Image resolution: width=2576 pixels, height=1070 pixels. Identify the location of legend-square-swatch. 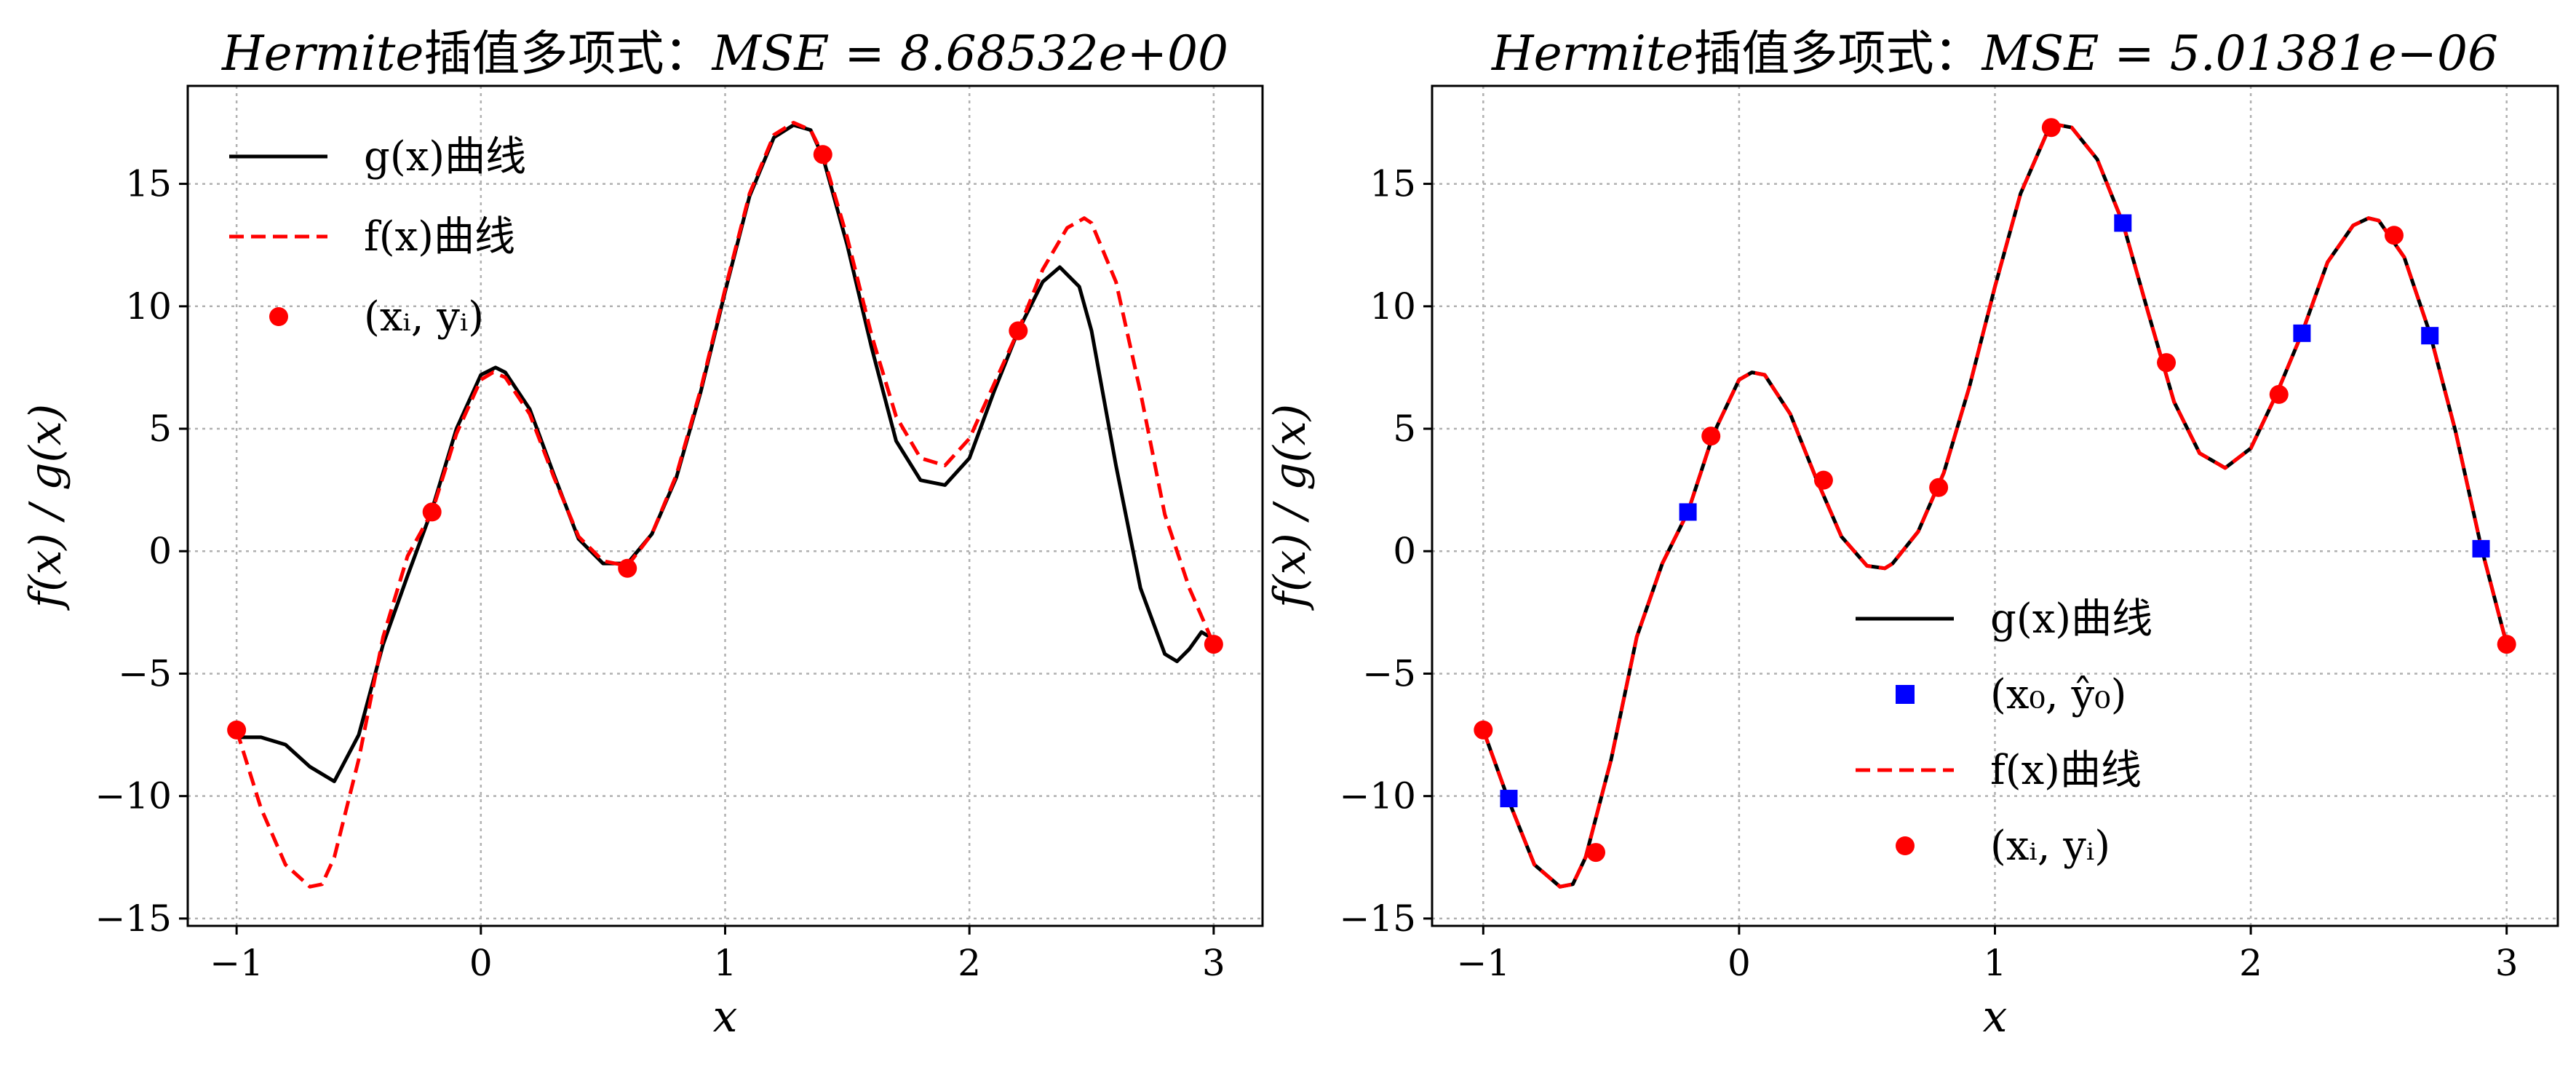
(1905, 695).